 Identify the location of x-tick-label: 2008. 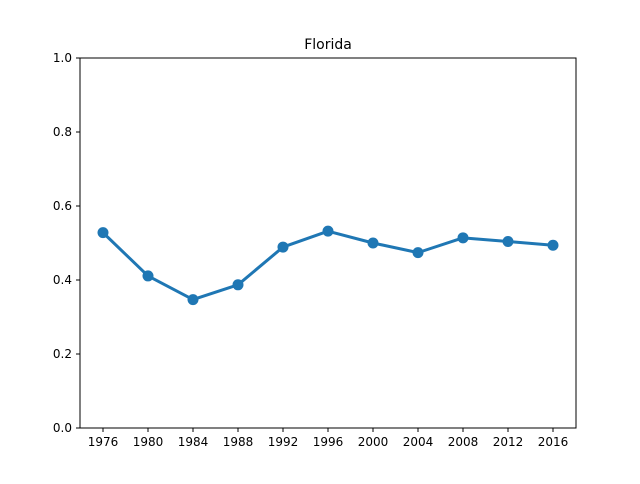
(463, 442).